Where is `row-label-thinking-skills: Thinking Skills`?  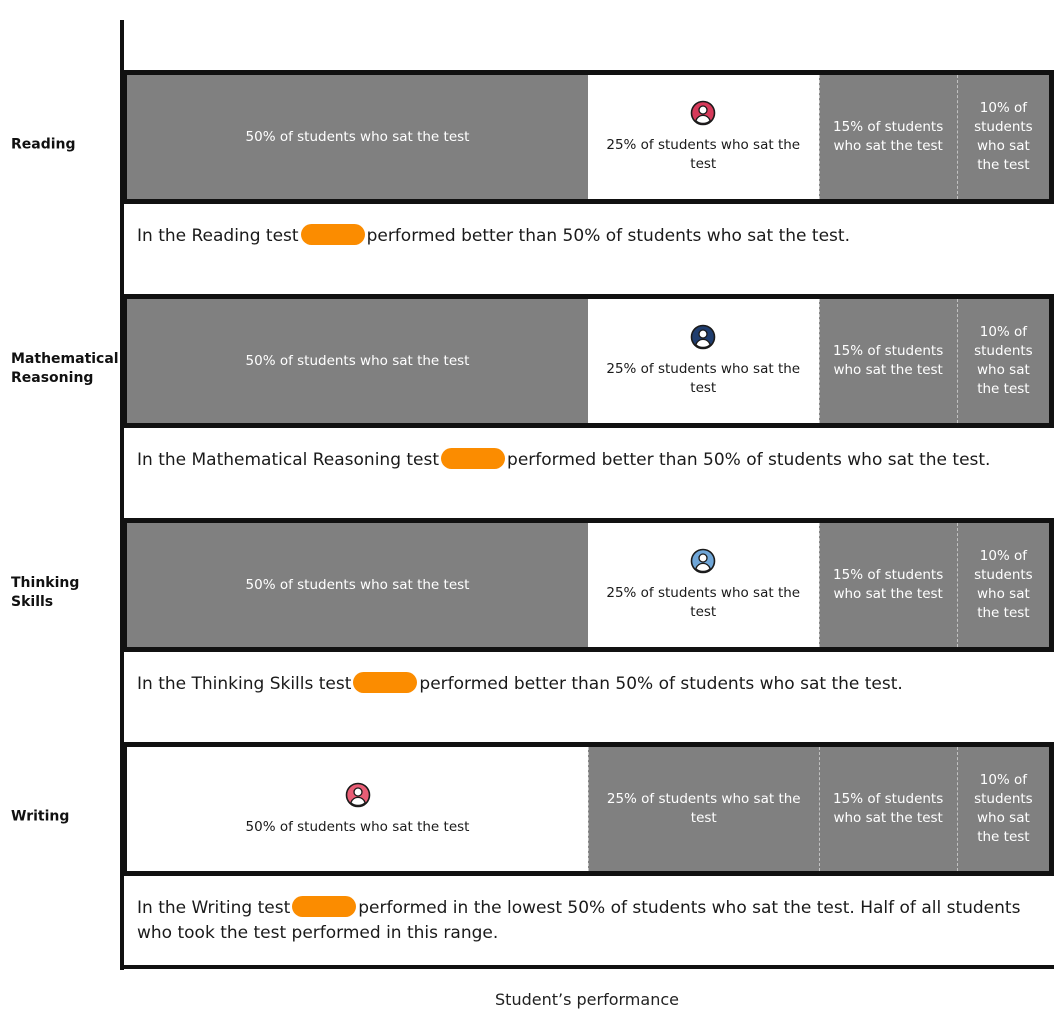 row-label-thinking-skills: Thinking Skills is located at coordinates (45, 592).